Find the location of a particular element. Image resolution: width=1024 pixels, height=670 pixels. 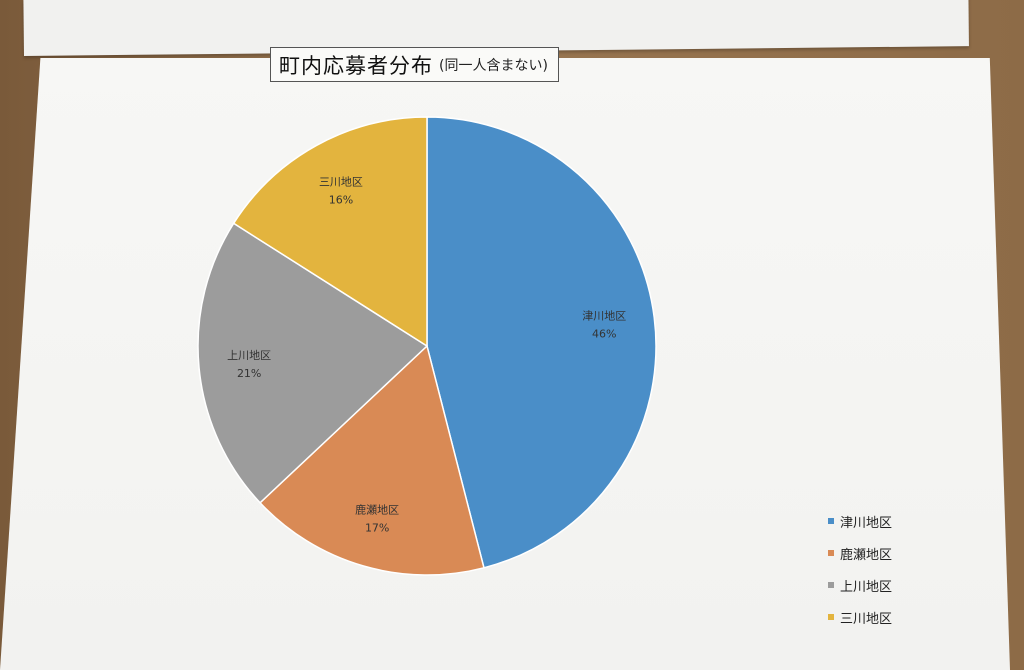

slice-percent-label: 16% is located at coordinates (341, 199).